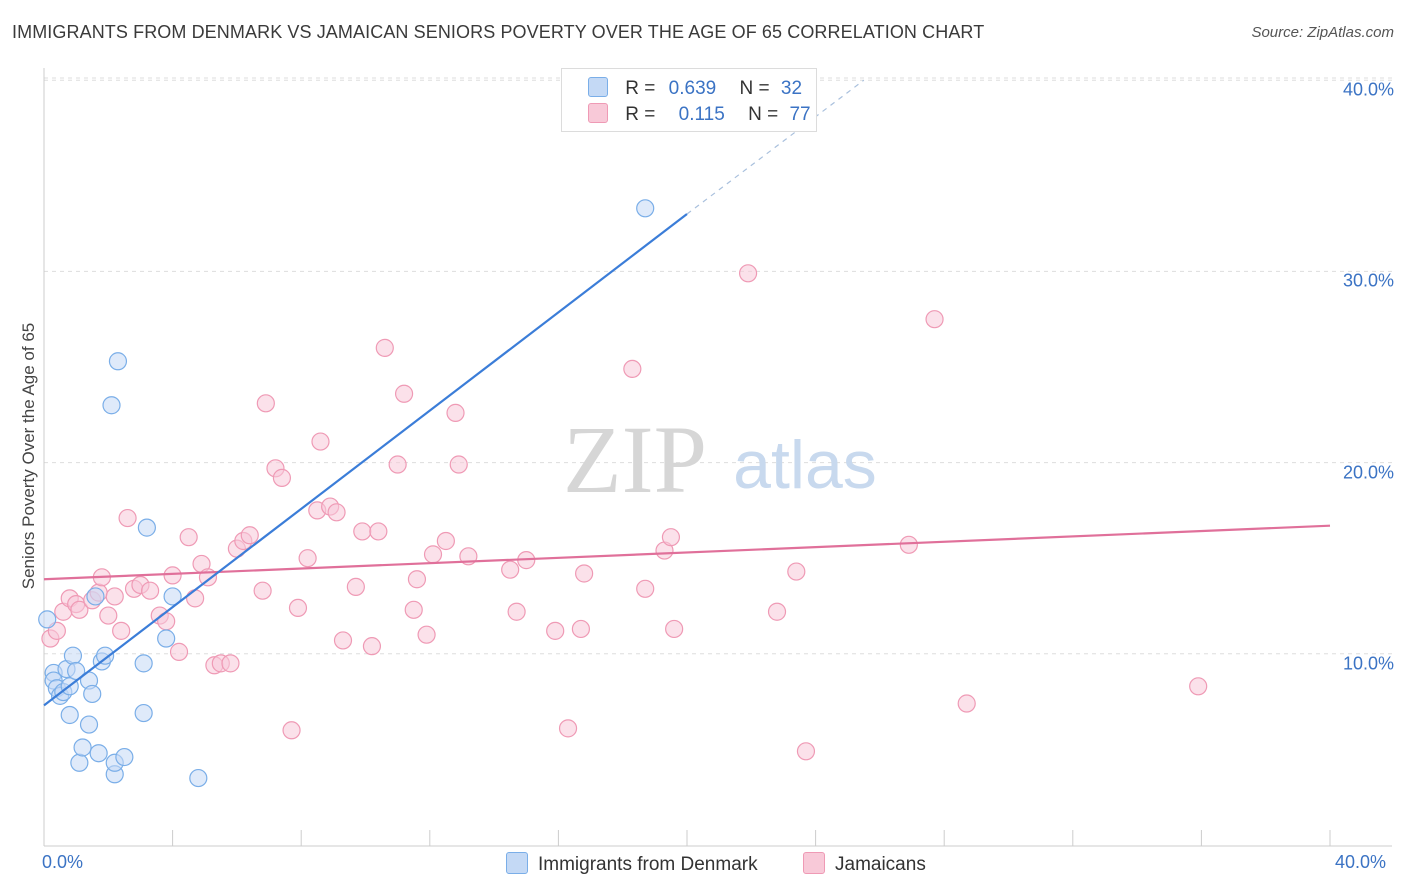  What do you see at coordinates (775, 147) in the screenshot?
I see `trendline-denmark-extension` at bounding box center [775, 147].